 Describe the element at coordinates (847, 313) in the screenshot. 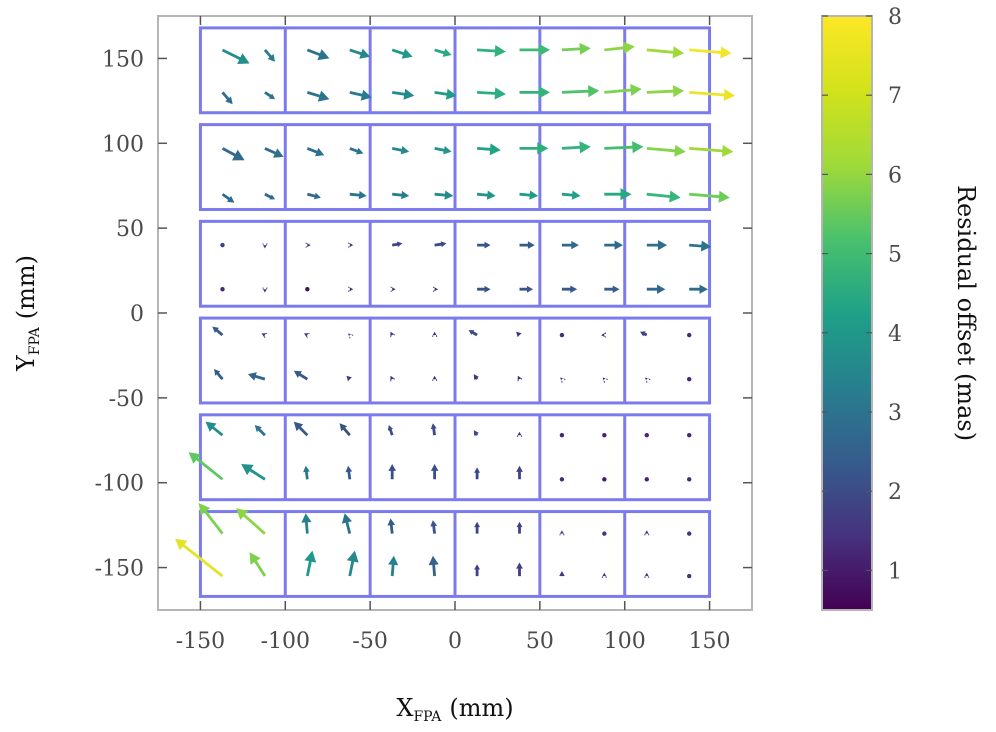

I see `colorbar` at that location.